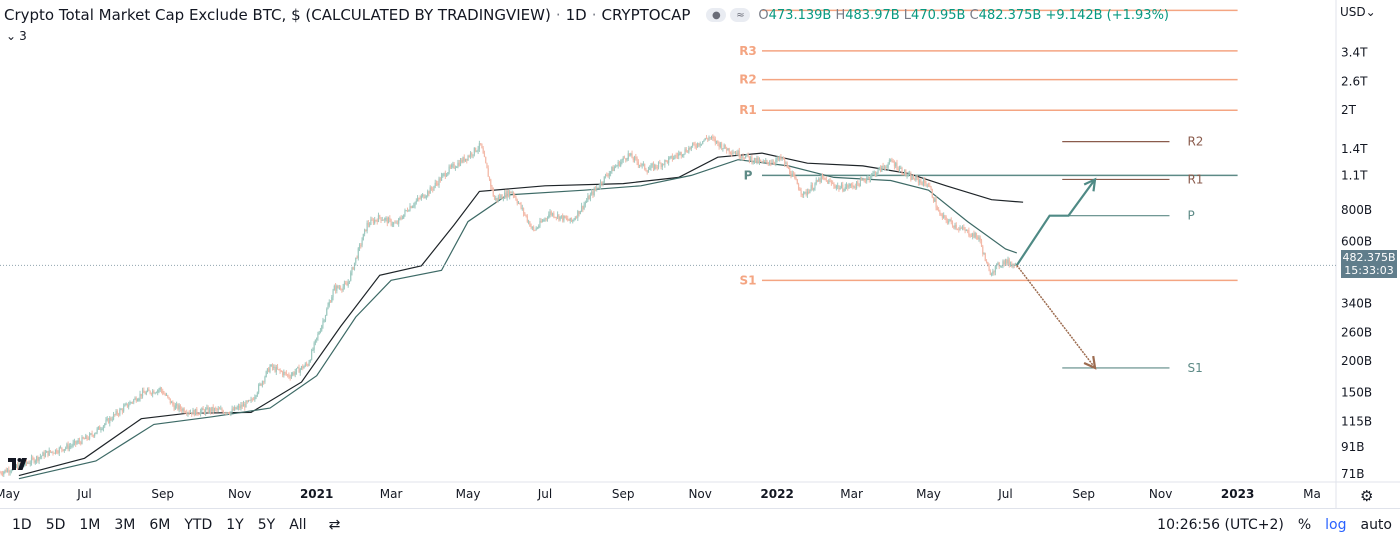 The height and width of the screenshot is (541, 1400). Describe the element at coordinates (1376, 525) in the screenshot. I see `auto-toggle: auto` at that location.